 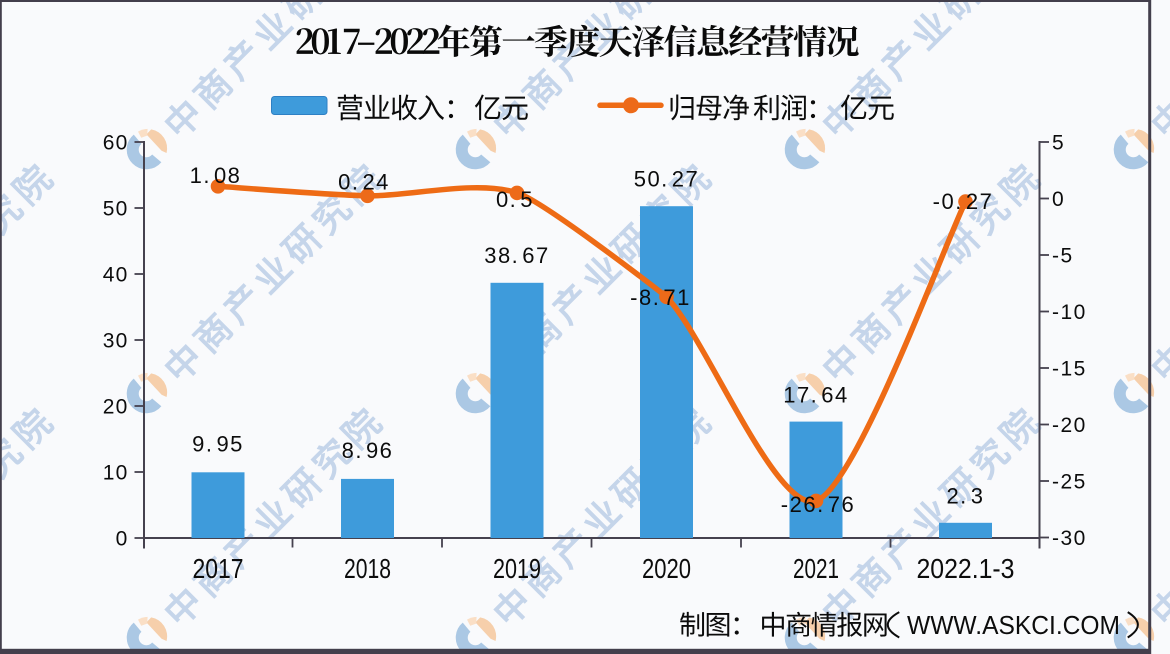 I want to click on svg-text: 2017, so click(x=218, y=568).